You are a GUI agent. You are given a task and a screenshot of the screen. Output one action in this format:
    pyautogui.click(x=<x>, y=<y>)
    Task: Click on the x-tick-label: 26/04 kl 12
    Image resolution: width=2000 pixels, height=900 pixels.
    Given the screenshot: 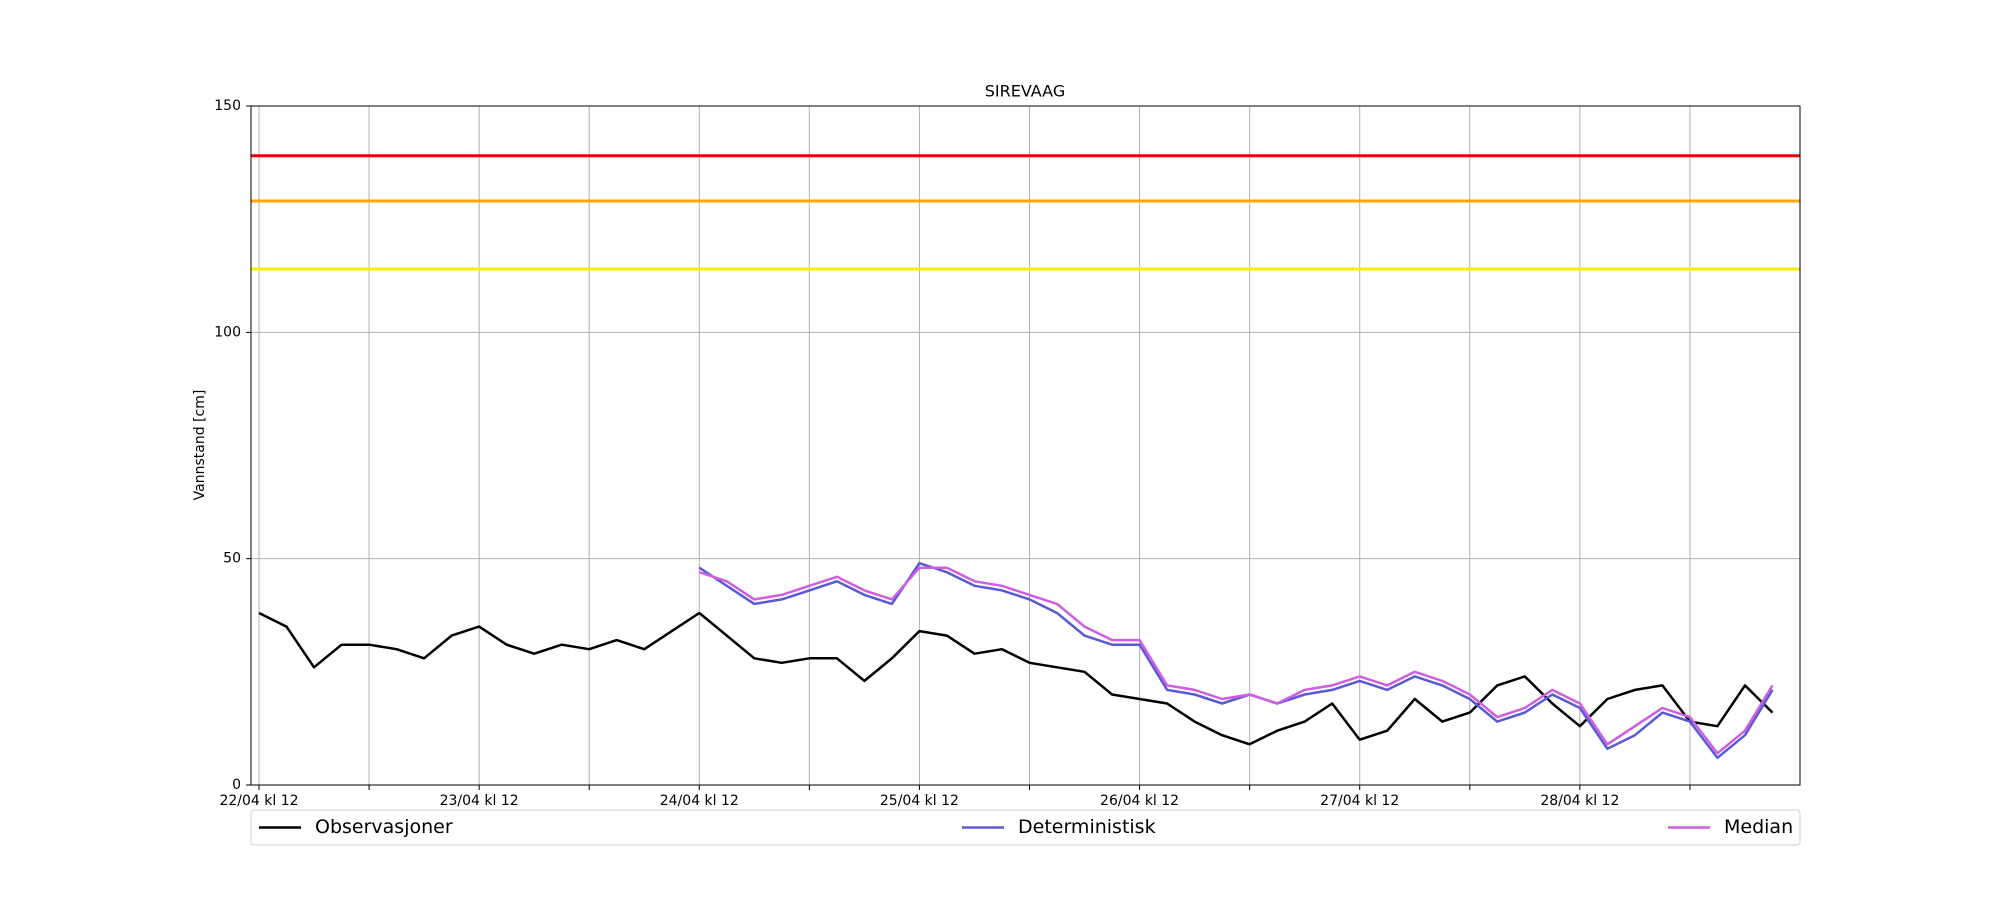 What is the action you would take?
    pyautogui.click(x=1139, y=801)
    